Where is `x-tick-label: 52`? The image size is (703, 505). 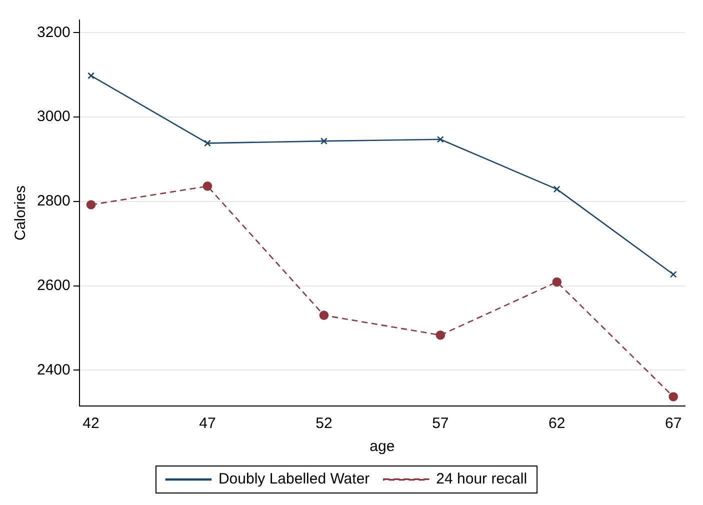
x-tick-label: 52 is located at coordinates (324, 423).